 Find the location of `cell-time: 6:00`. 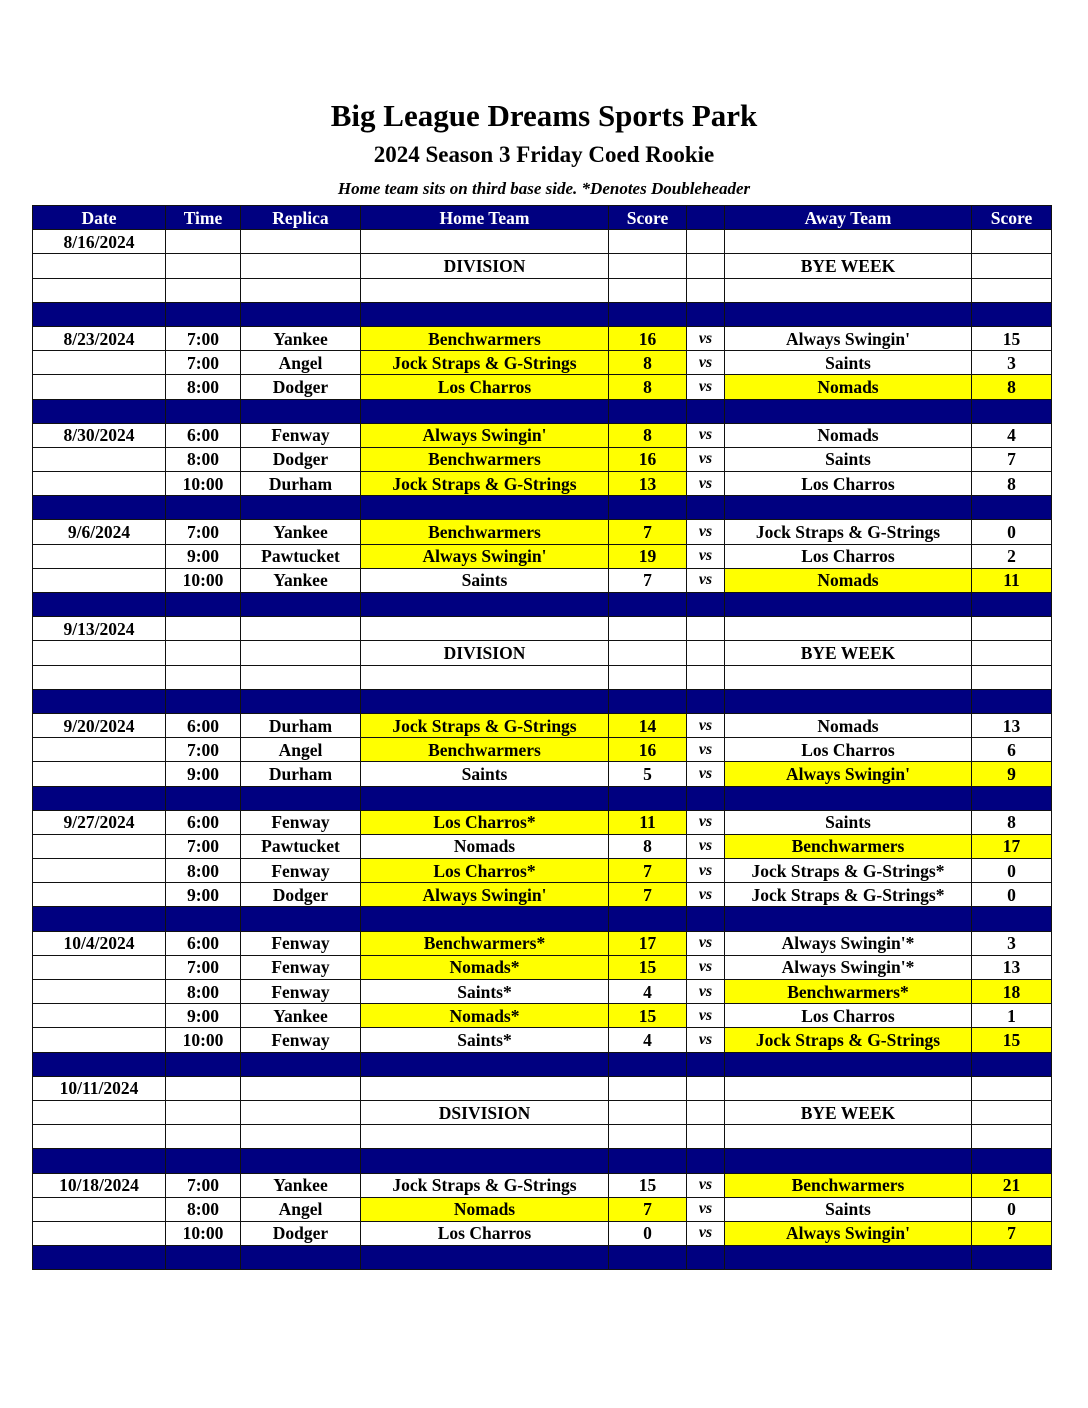

cell-time: 6:00 is located at coordinates (203, 435).